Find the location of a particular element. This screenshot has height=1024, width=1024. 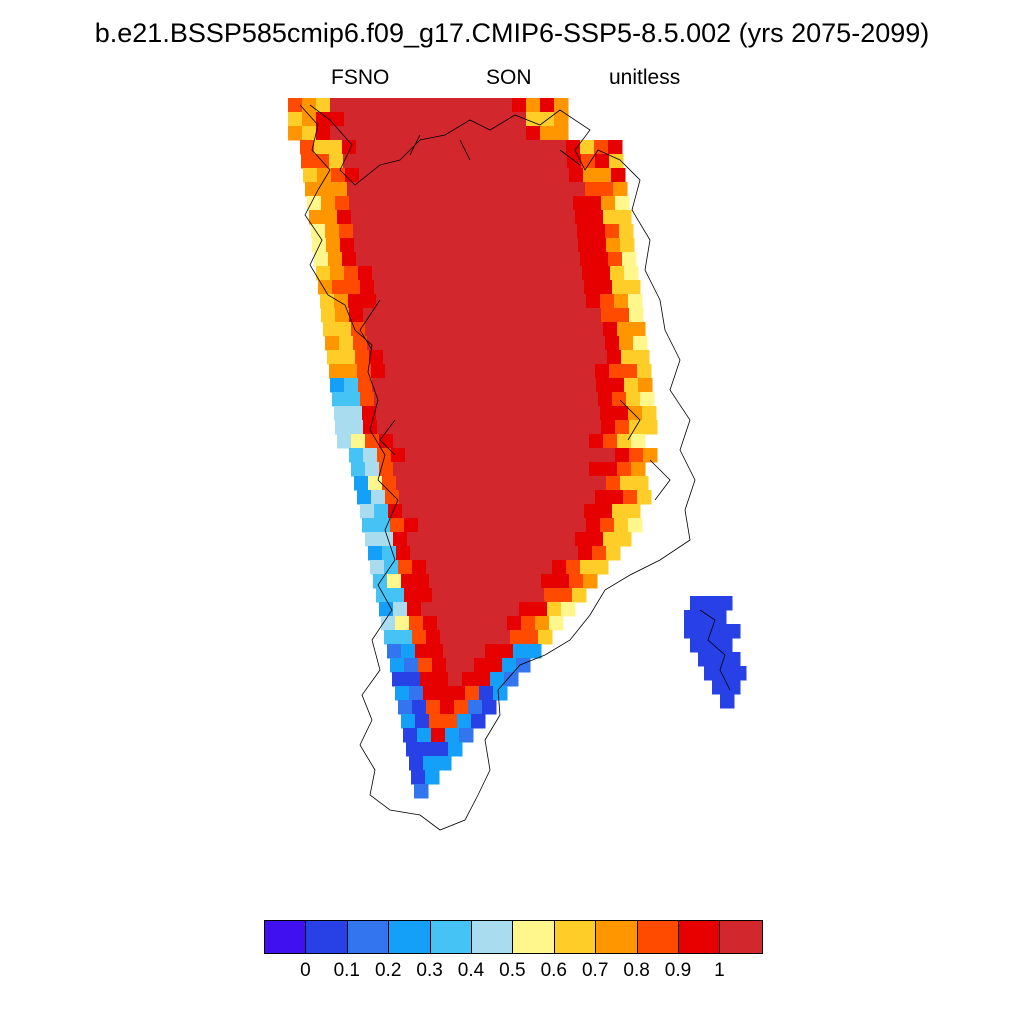

colorbar-tick-label: 0.1 is located at coordinates (347, 970).